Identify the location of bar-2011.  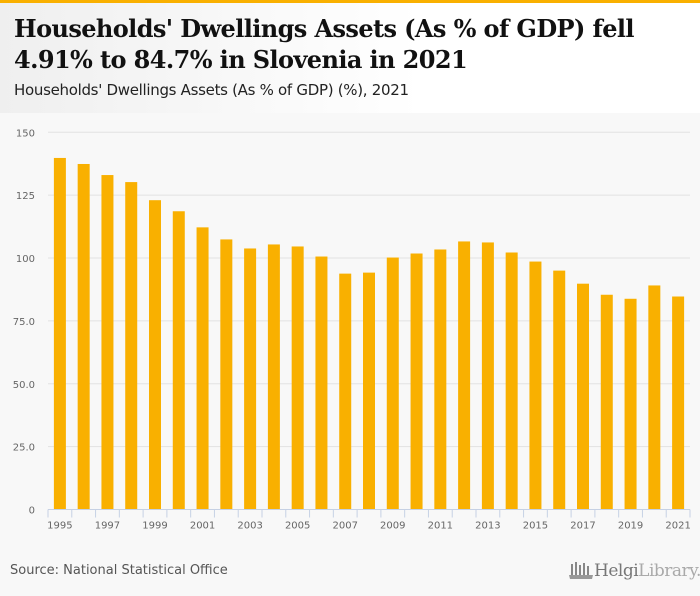
(440, 379).